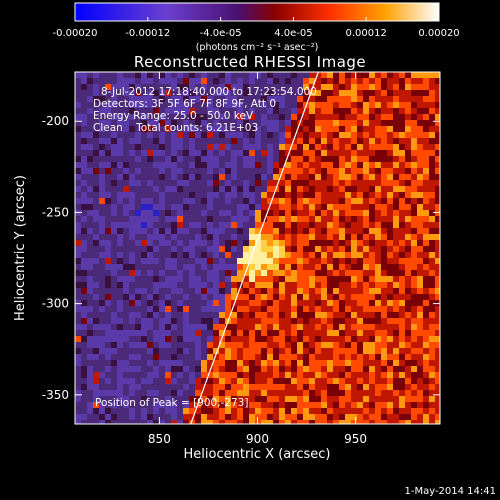 The height and width of the screenshot is (500, 500). Describe the element at coordinates (185, 104) in the screenshot. I see `detectors-text: Detectors: 3F 5F 6F 7F 8F 9F, Att 0` at that location.